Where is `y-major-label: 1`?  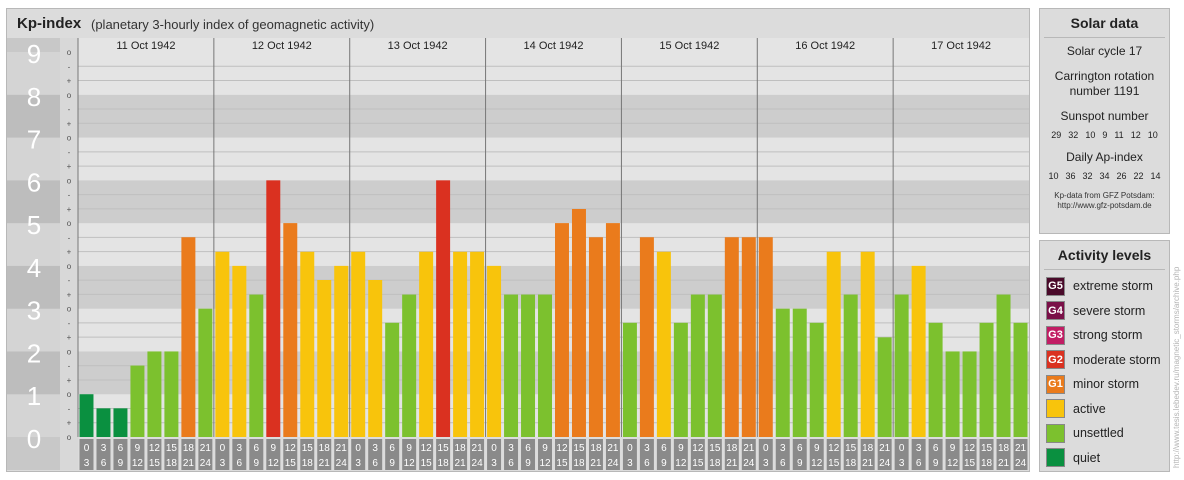 y-major-label: 1 is located at coordinates (34, 396).